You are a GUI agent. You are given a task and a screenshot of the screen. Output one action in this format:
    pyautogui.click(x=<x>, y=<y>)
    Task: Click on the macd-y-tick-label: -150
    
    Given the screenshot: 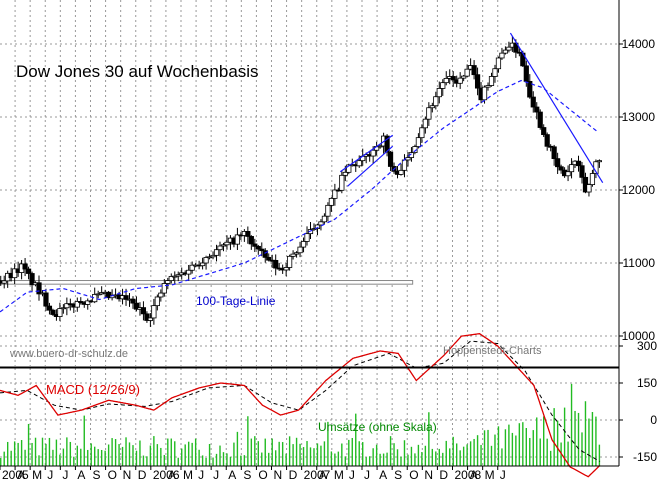 What is the action you would take?
    pyautogui.click(x=645, y=457)
    